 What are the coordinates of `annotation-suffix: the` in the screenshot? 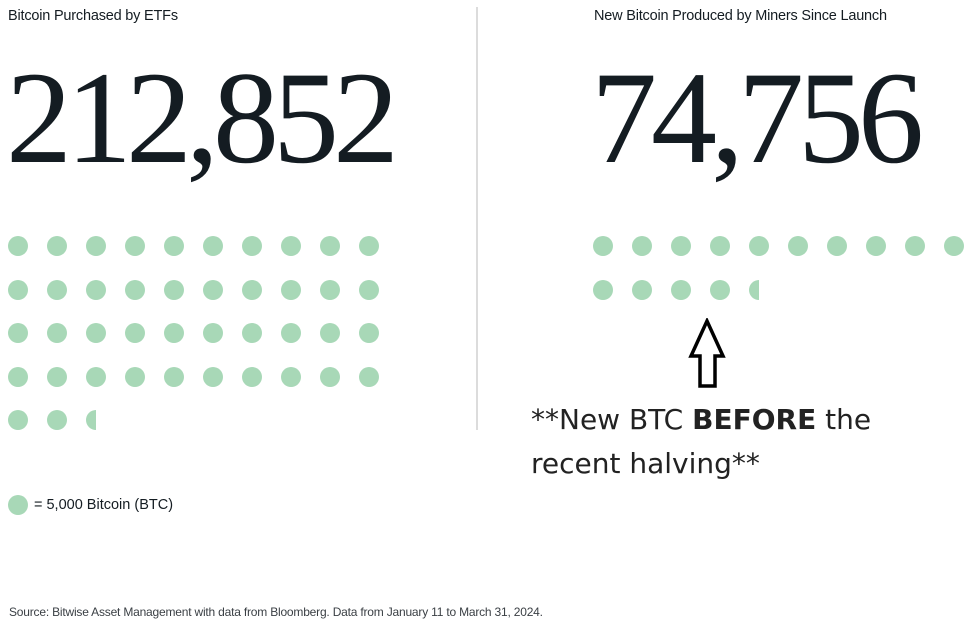 It's located at (844, 419).